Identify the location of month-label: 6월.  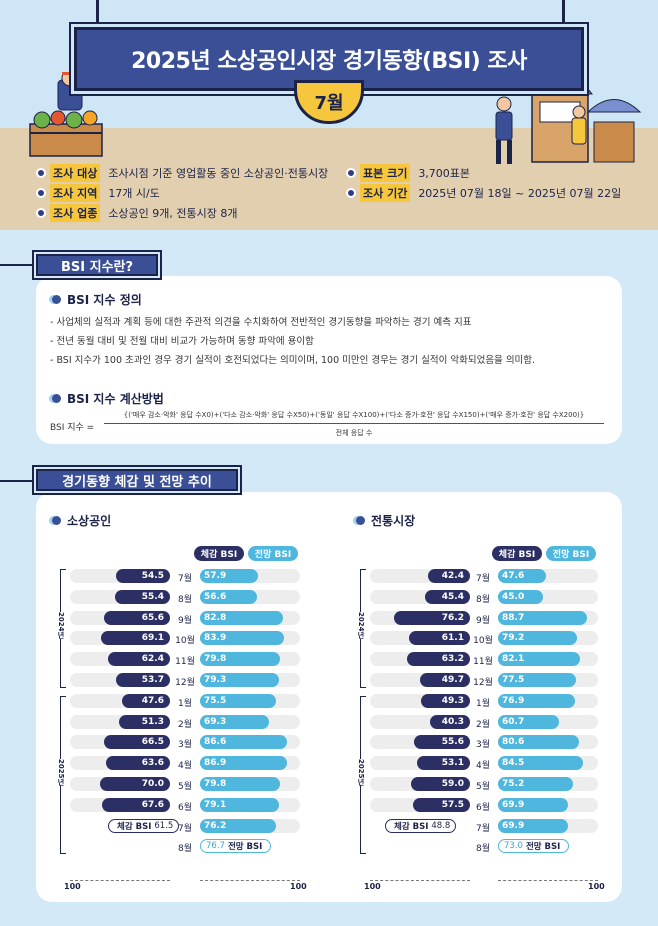
(184, 807).